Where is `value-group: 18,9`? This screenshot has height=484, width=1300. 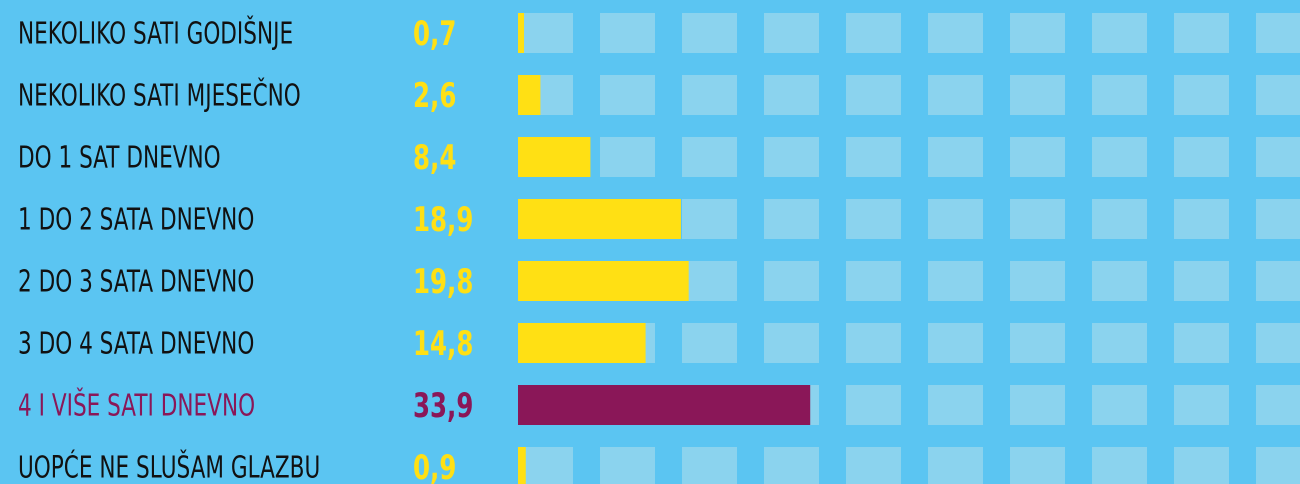 value-group: 18,9 is located at coordinates (443, 219).